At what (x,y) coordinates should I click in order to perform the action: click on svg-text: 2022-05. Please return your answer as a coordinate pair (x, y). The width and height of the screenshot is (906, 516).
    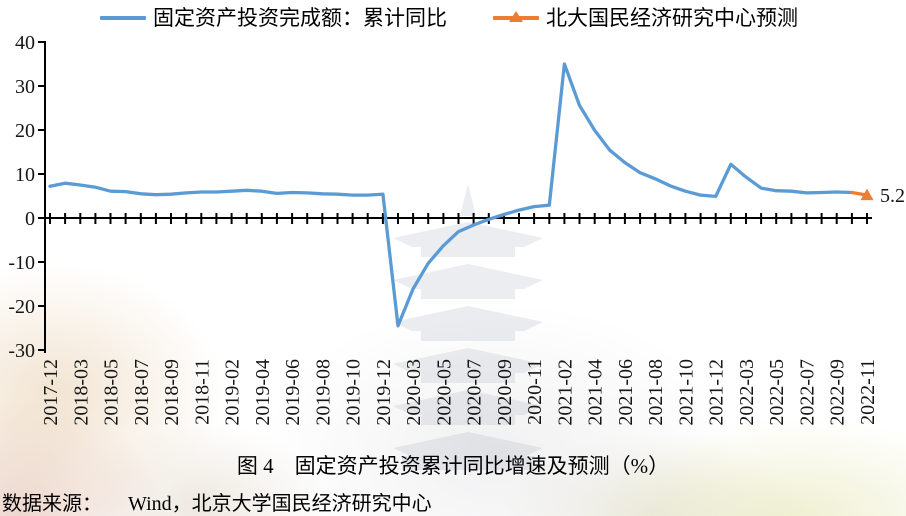
    Looking at the image, I should click on (777, 392).